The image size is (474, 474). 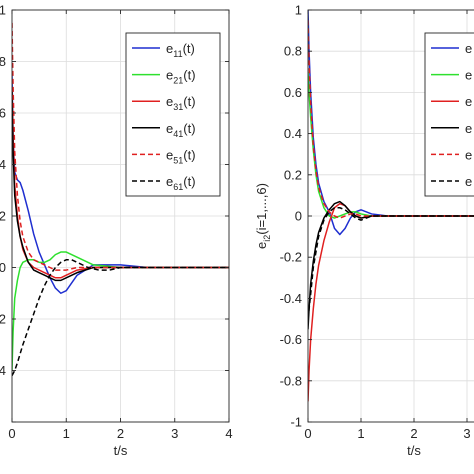 What do you see at coordinates (178, 187) in the screenshot?
I see `legend-label-subscript: 61` at bounding box center [178, 187].